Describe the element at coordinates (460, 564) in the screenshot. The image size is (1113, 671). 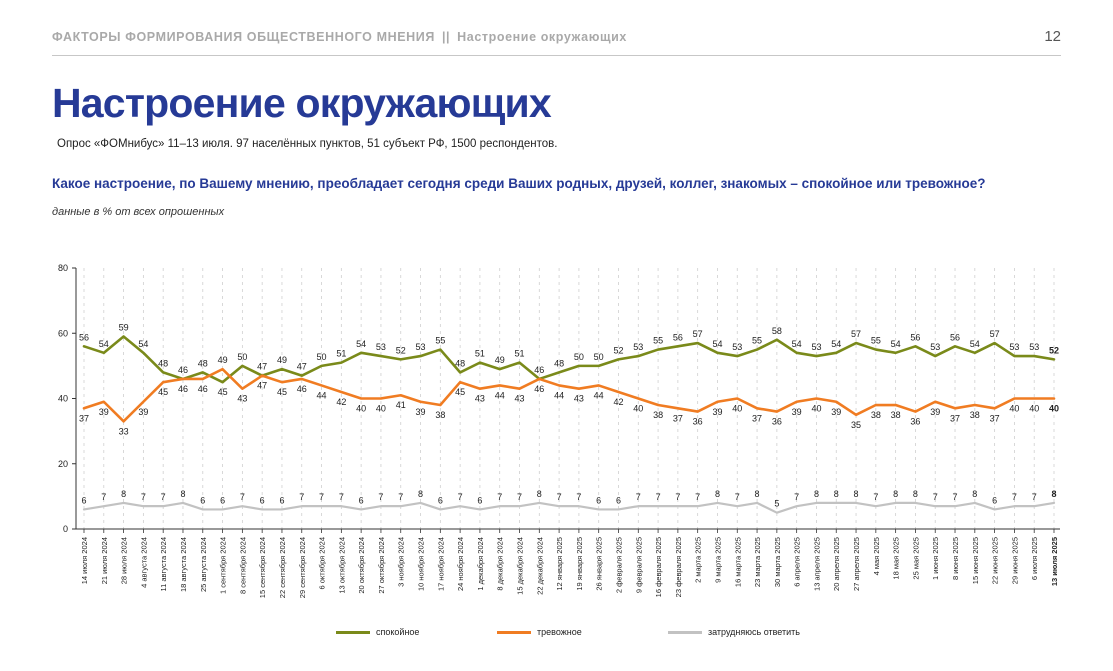
I see `x-tick-label: 24 ноября 2024` at that location.